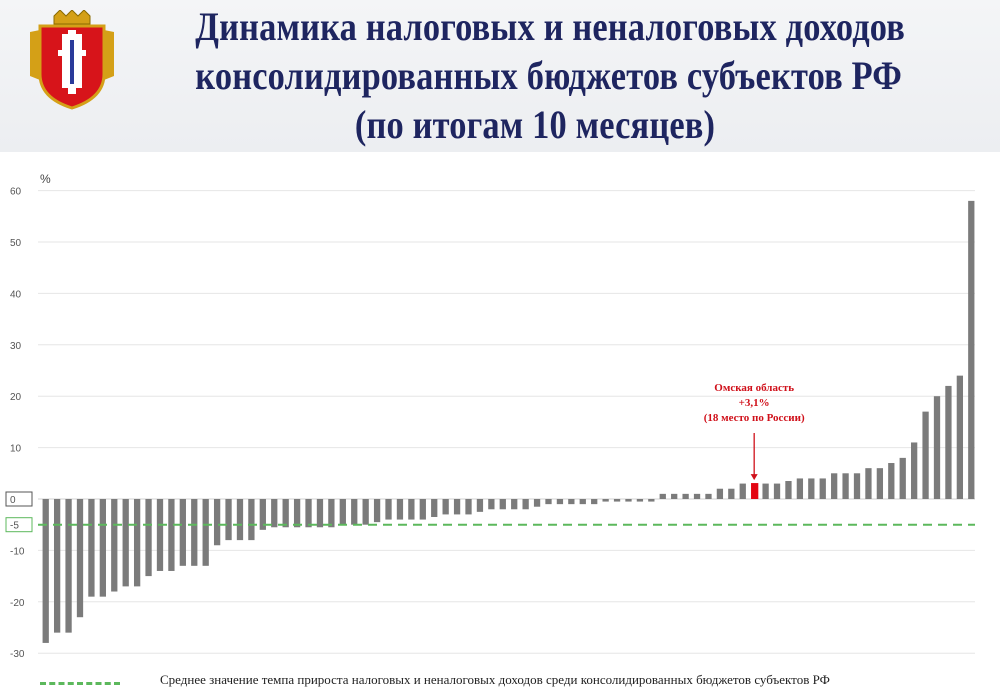 Image resolution: width=1000 pixels, height=697 pixels. What do you see at coordinates (19, 423) in the screenshot?
I see `y-tick-labels: 60 50 40 30 20 10 0 -5 -10 -20 -30` at bounding box center [19, 423].